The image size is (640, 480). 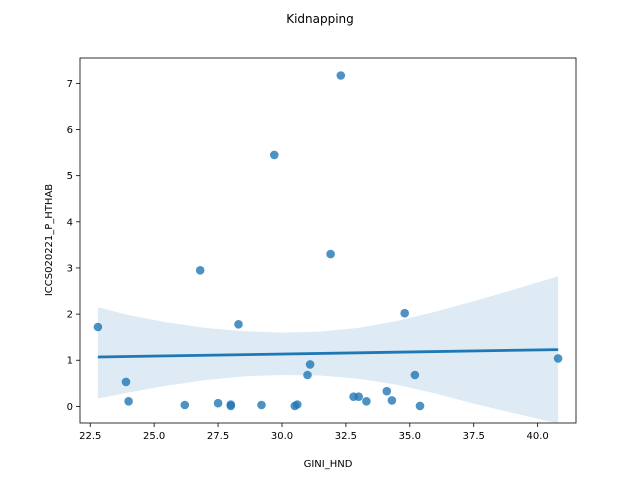 I want to click on regression-line-layer, so click(x=328, y=353).